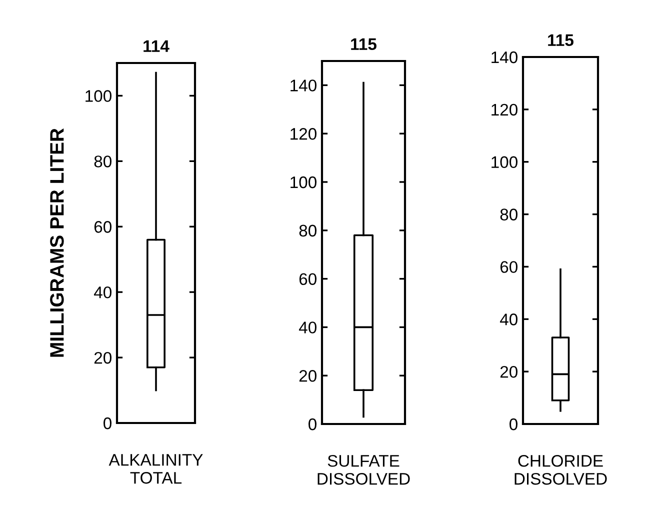  I want to click on chart-title: 114, so click(157, 46).